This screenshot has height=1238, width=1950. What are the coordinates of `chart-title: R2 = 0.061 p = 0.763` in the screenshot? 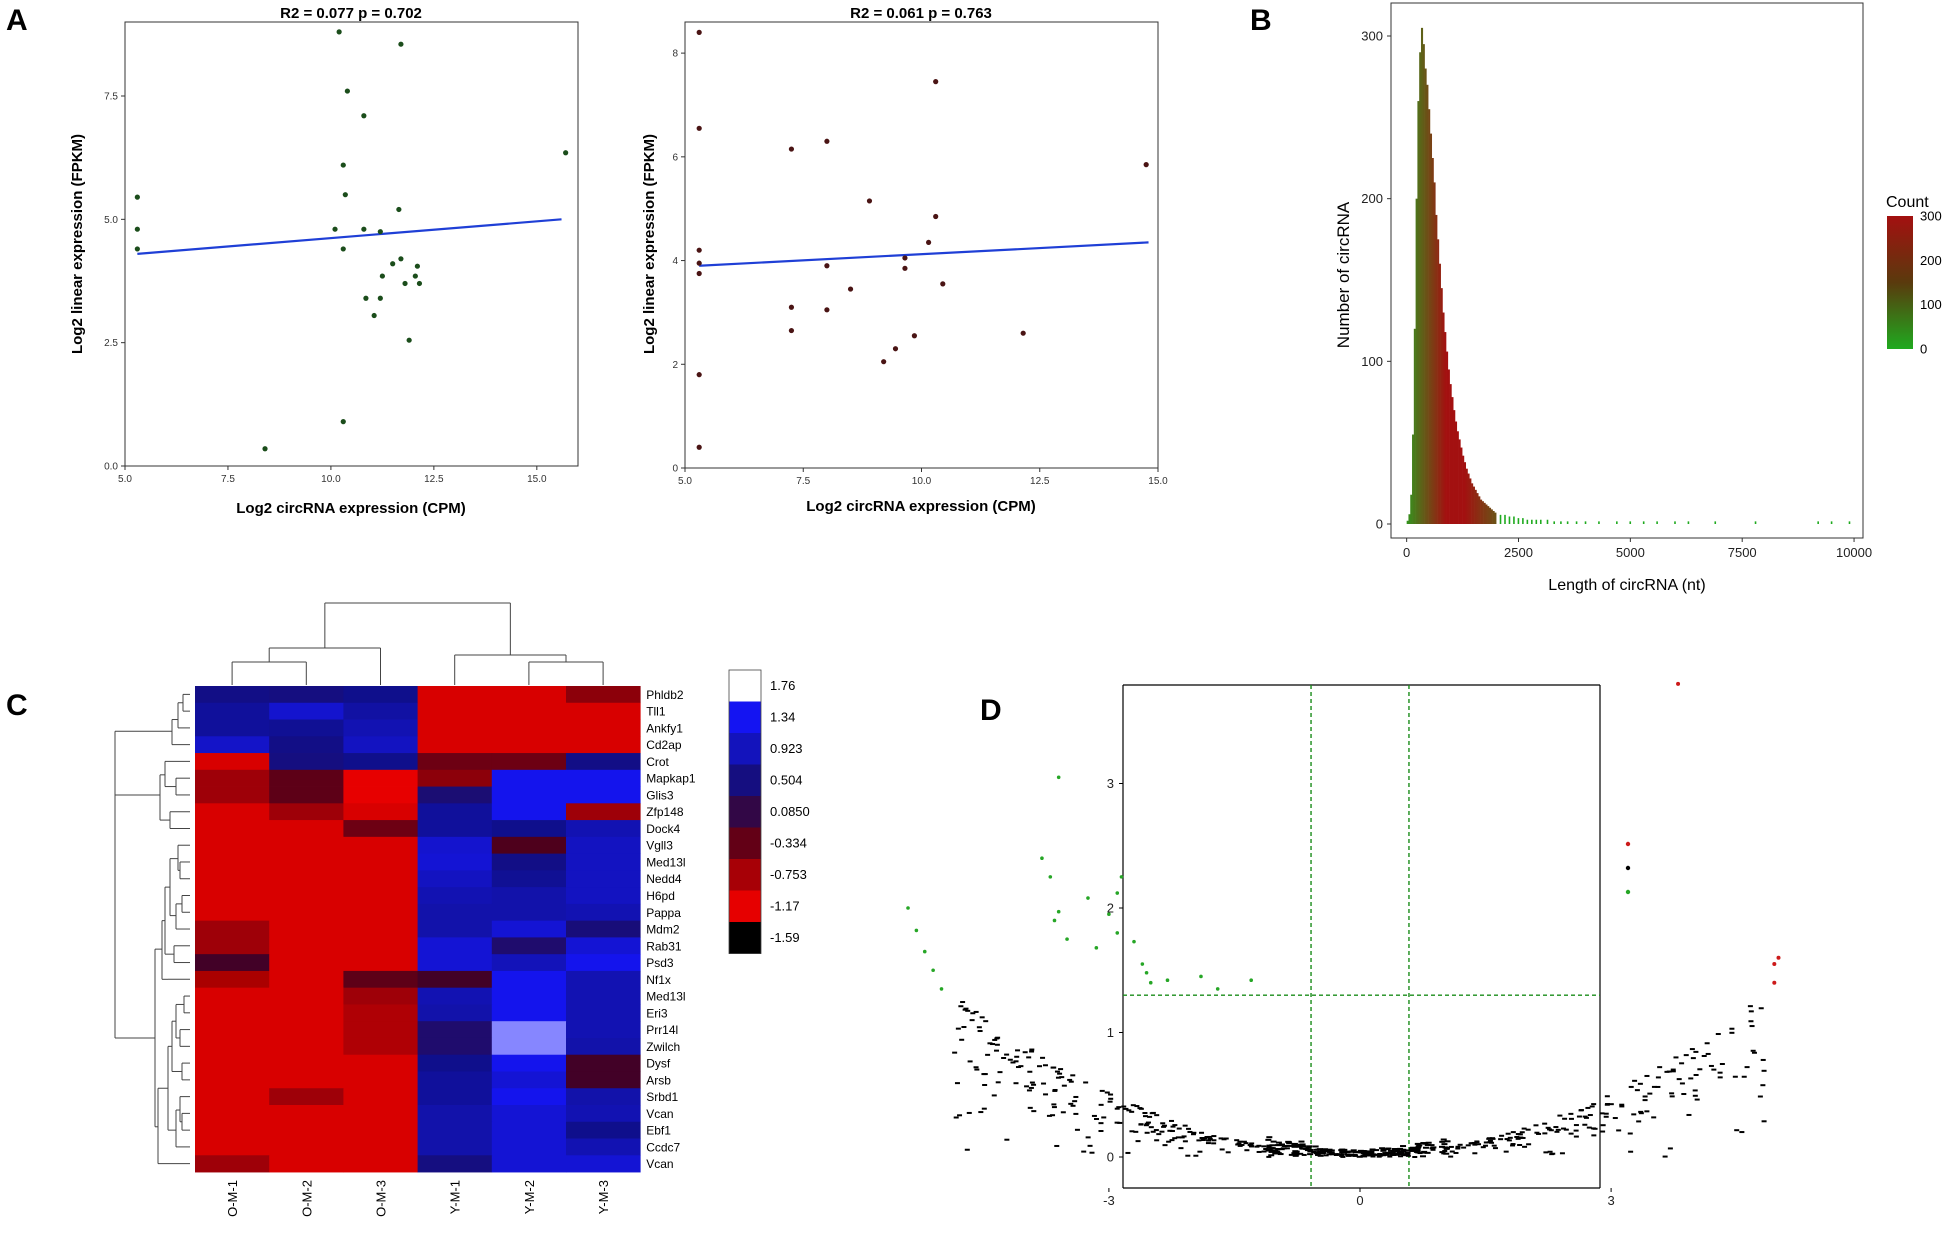 It's located at (921, 13).